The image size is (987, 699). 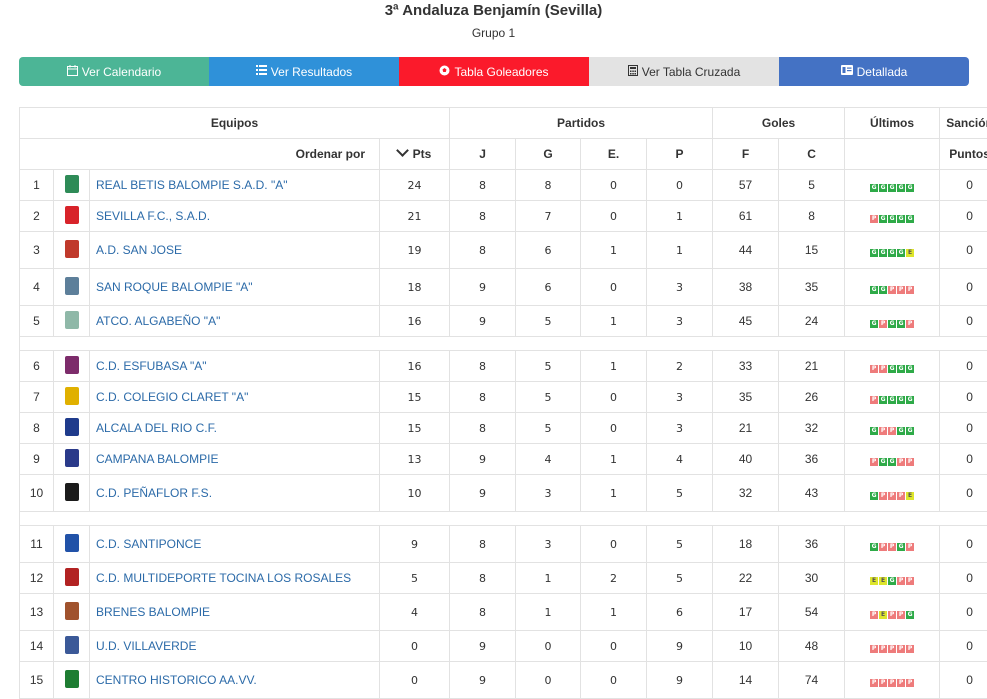 I want to click on team-name-link: C.D. ESFUBASA "A", so click(x=235, y=366).